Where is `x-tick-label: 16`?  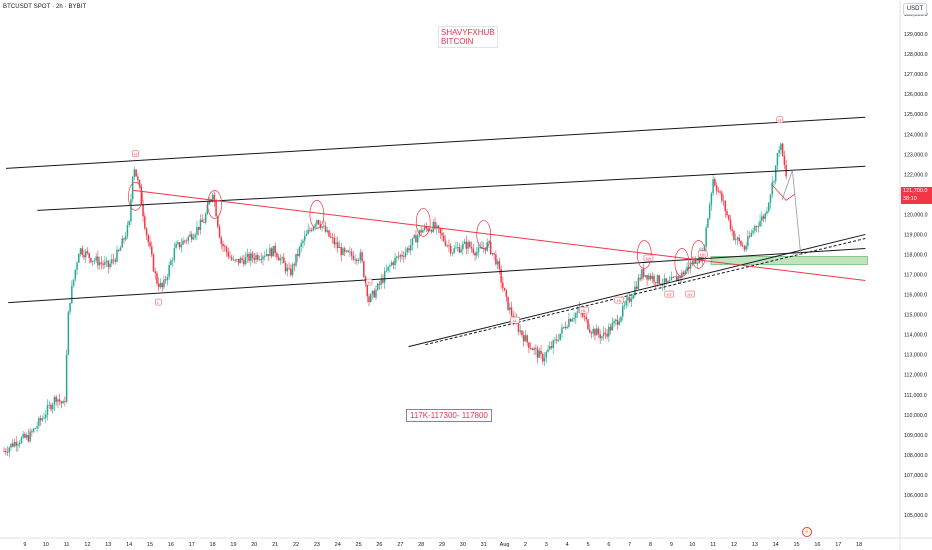
x-tick-label: 16 is located at coordinates (817, 545).